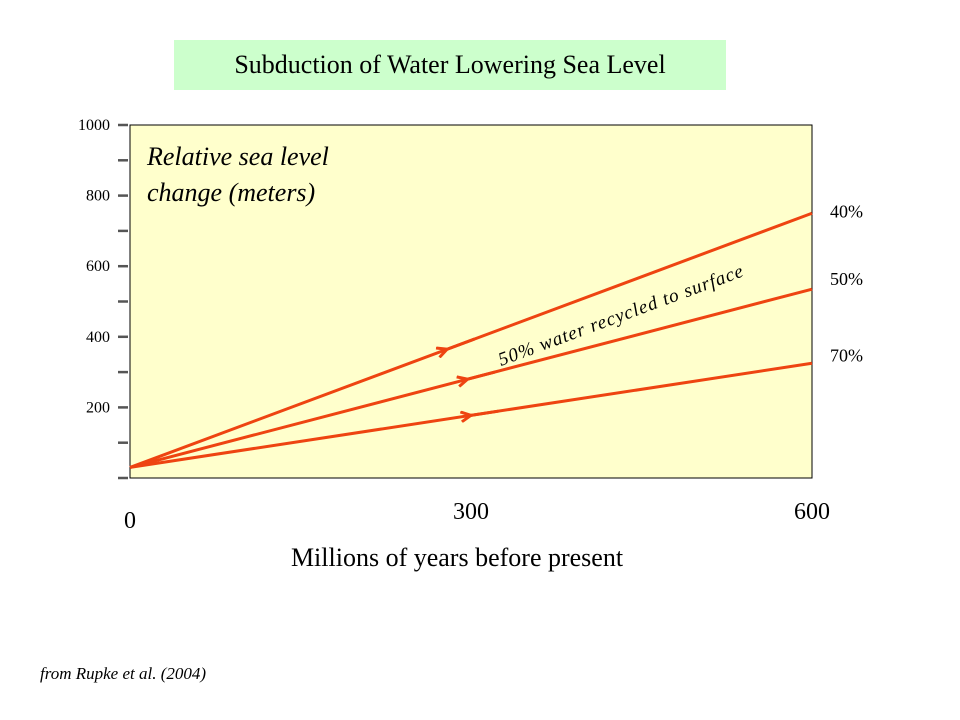  Describe the element at coordinates (812, 512) in the screenshot. I see `x-tick-label: 600` at that location.